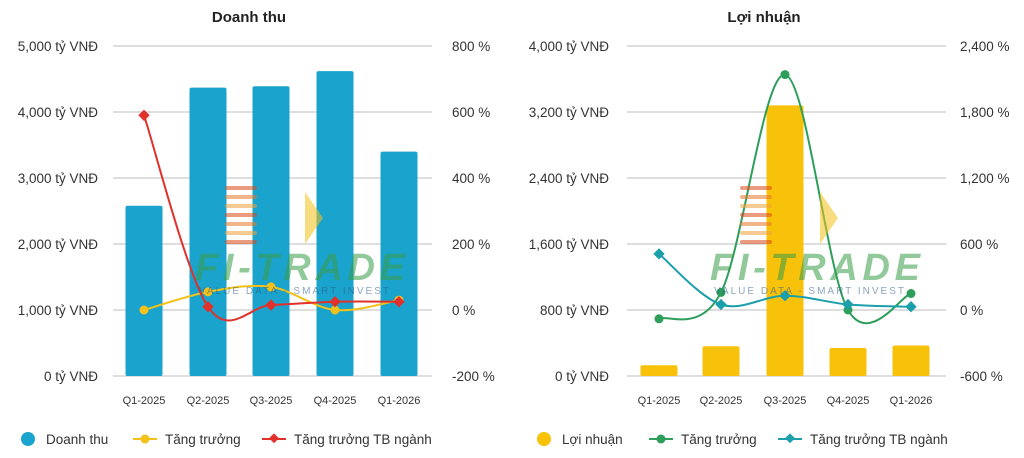 The width and height of the screenshot is (1024, 458). I want to click on y-left-tick-label: 2,400 tỷ VNĐ, so click(569, 178).